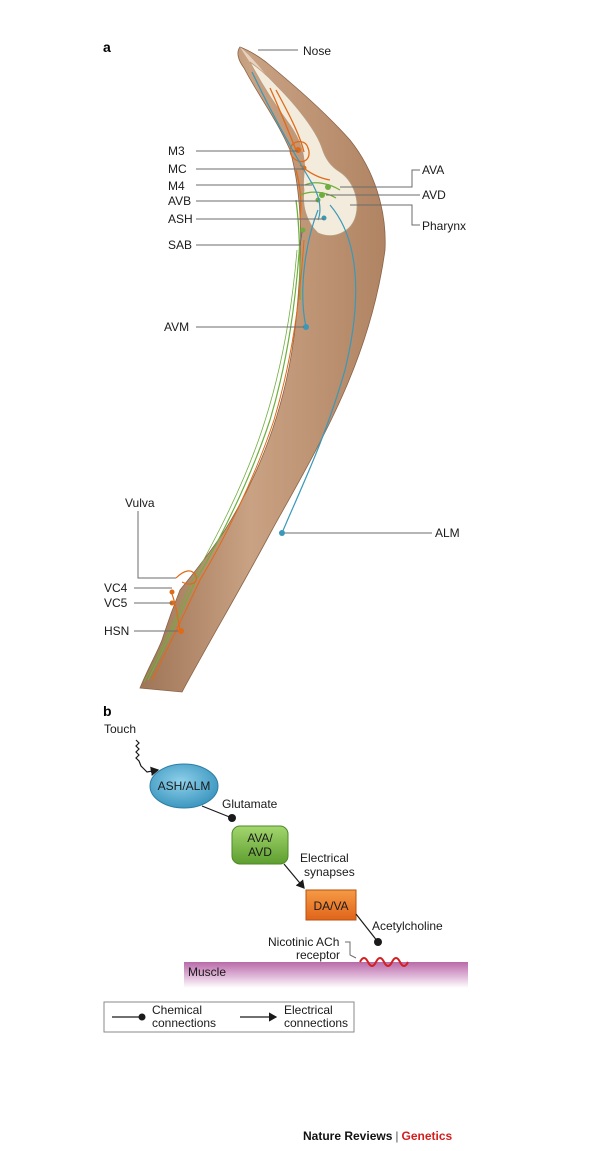 This screenshot has width=600, height=1151. What do you see at coordinates (306, 327) in the screenshot?
I see `avm-soma` at bounding box center [306, 327].